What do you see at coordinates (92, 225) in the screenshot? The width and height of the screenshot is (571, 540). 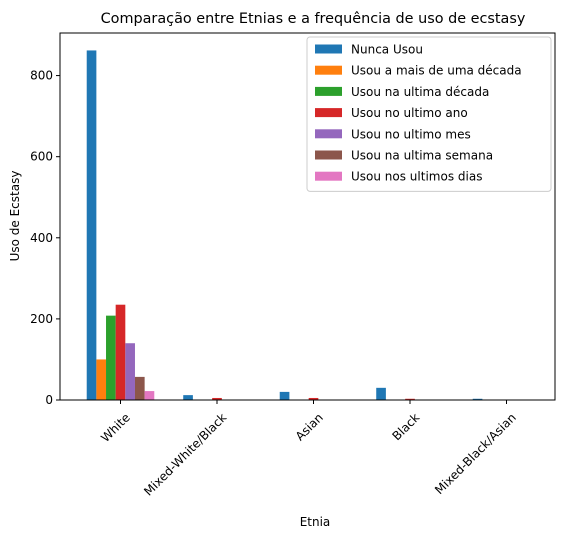 I see `bar-nunca-usou-white` at bounding box center [92, 225].